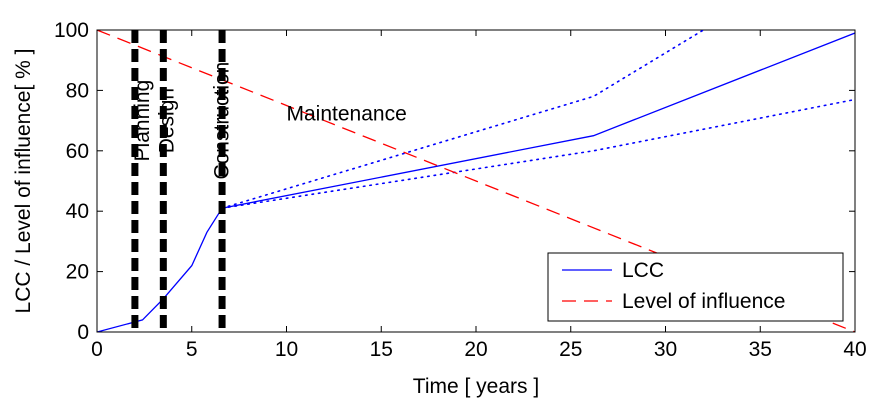 The height and width of the screenshot is (403, 874). What do you see at coordinates (77, 90) in the screenshot?
I see `y-tick-label-4: 80` at bounding box center [77, 90].